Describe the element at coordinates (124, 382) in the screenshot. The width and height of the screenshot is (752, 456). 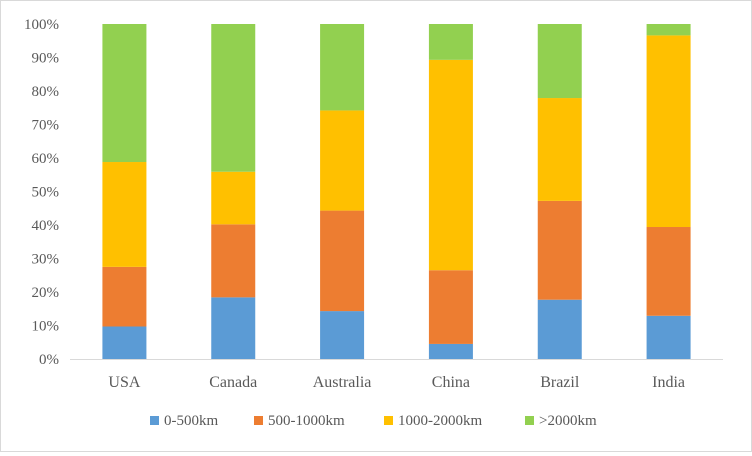
I see `x-tick-label: USA` at that location.